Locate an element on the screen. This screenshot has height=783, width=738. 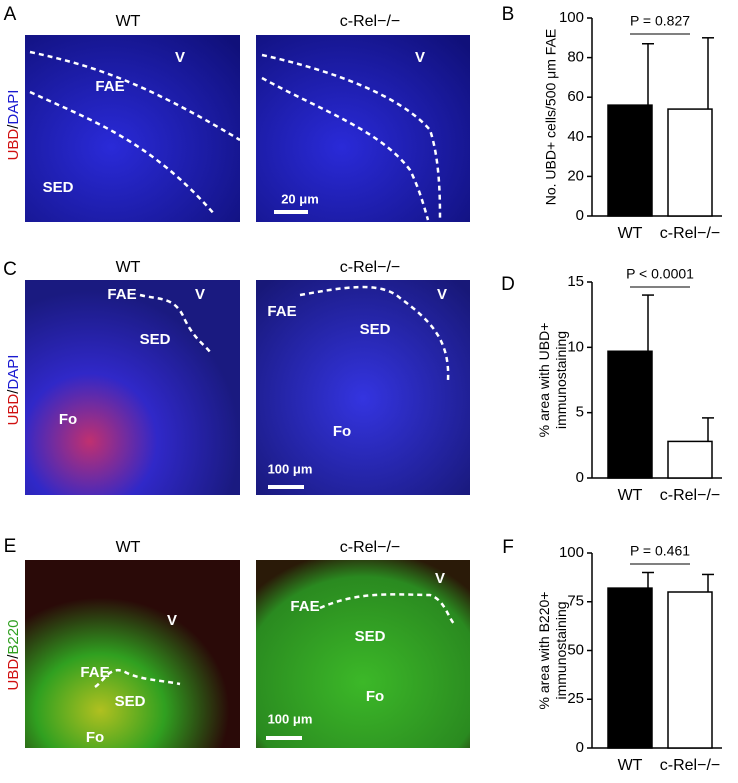
y-axis-label: No. UBD+ cells/500 μm FAE is located at coordinates (551, 117).